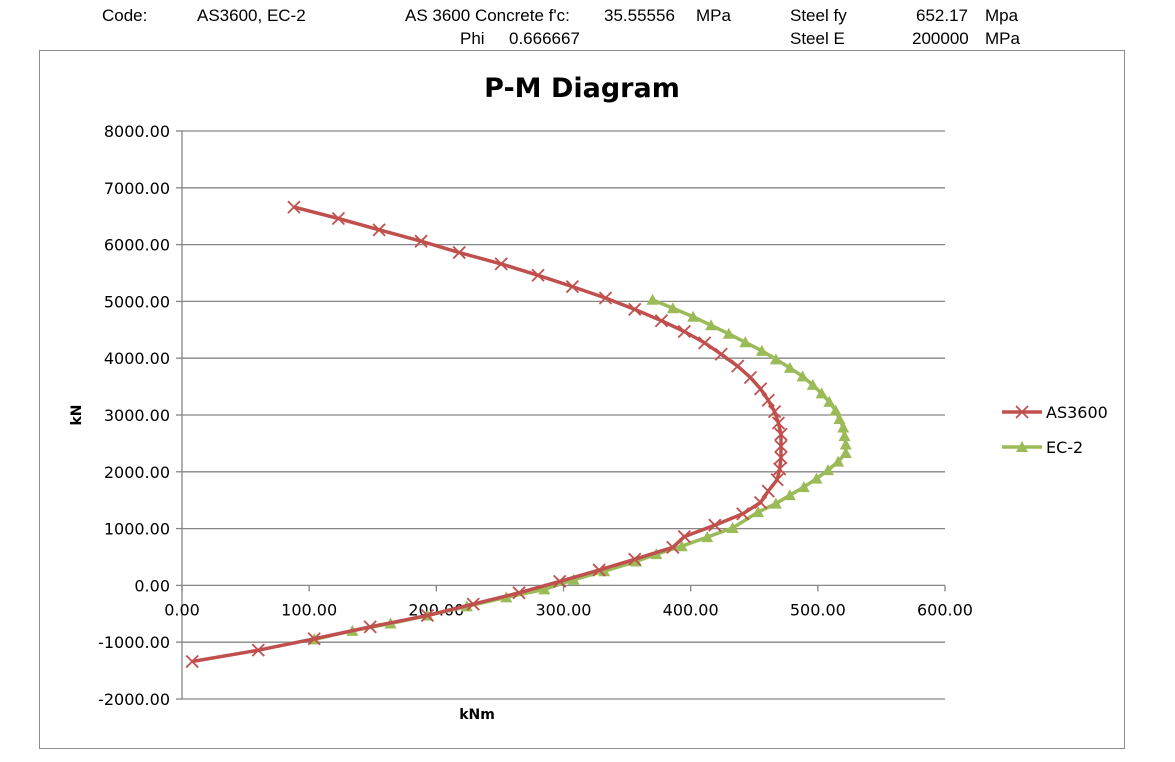 This screenshot has height=762, width=1175. What do you see at coordinates (137, 415) in the screenshot?
I see `y-tick-label: 3000.00` at bounding box center [137, 415].